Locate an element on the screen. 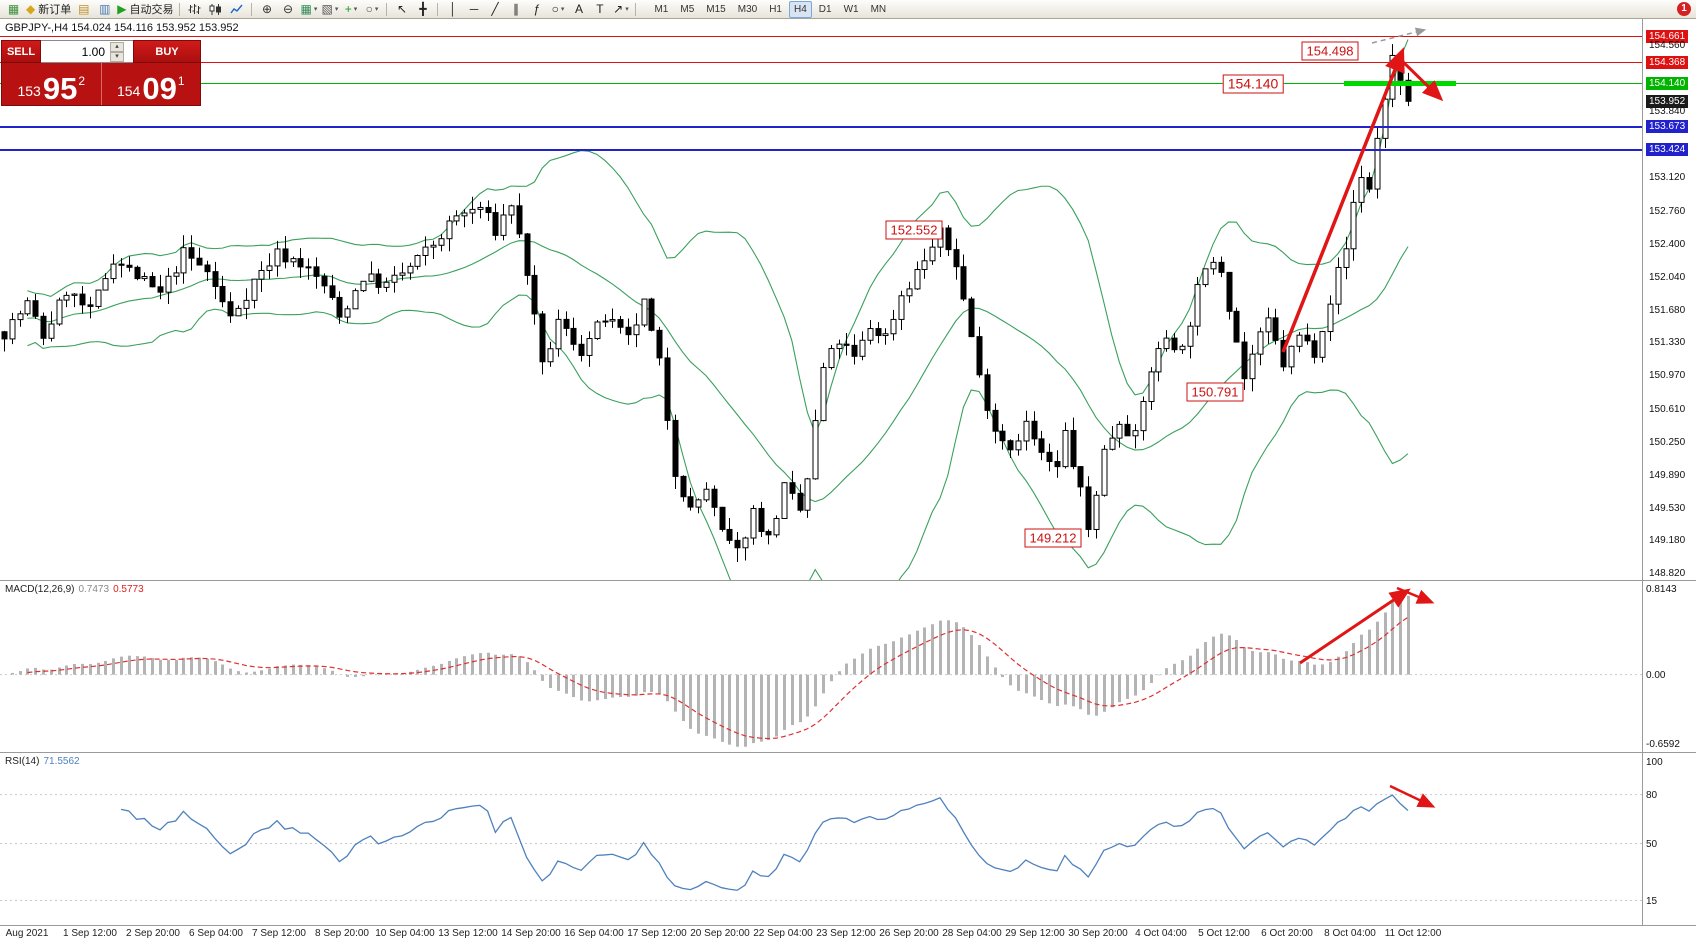  buy-price-point: 1 is located at coordinates (181, 81).